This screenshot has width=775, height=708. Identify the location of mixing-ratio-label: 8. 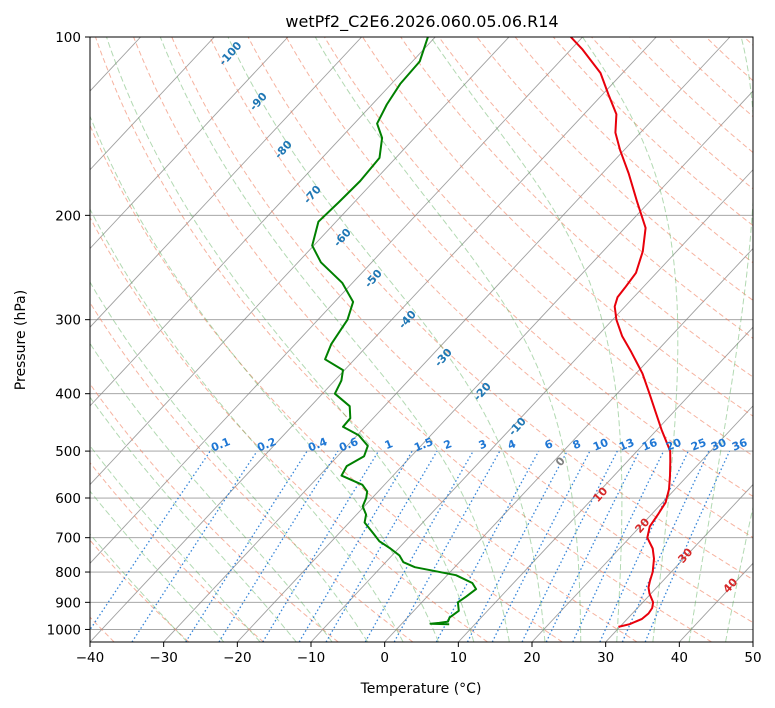
(577, 444).